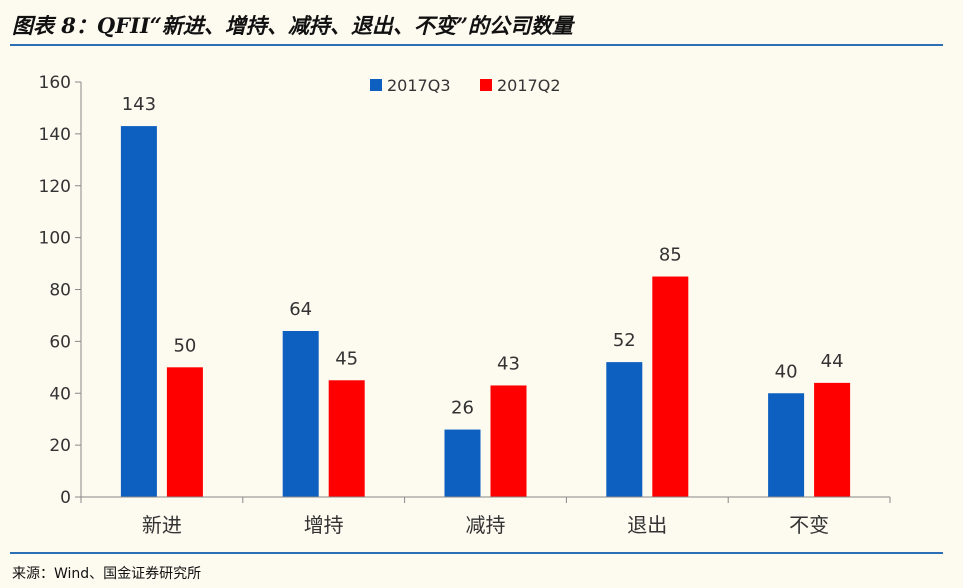 The height and width of the screenshot is (588, 963). What do you see at coordinates (476, 553) in the screenshot?
I see `footer-divider` at bounding box center [476, 553].